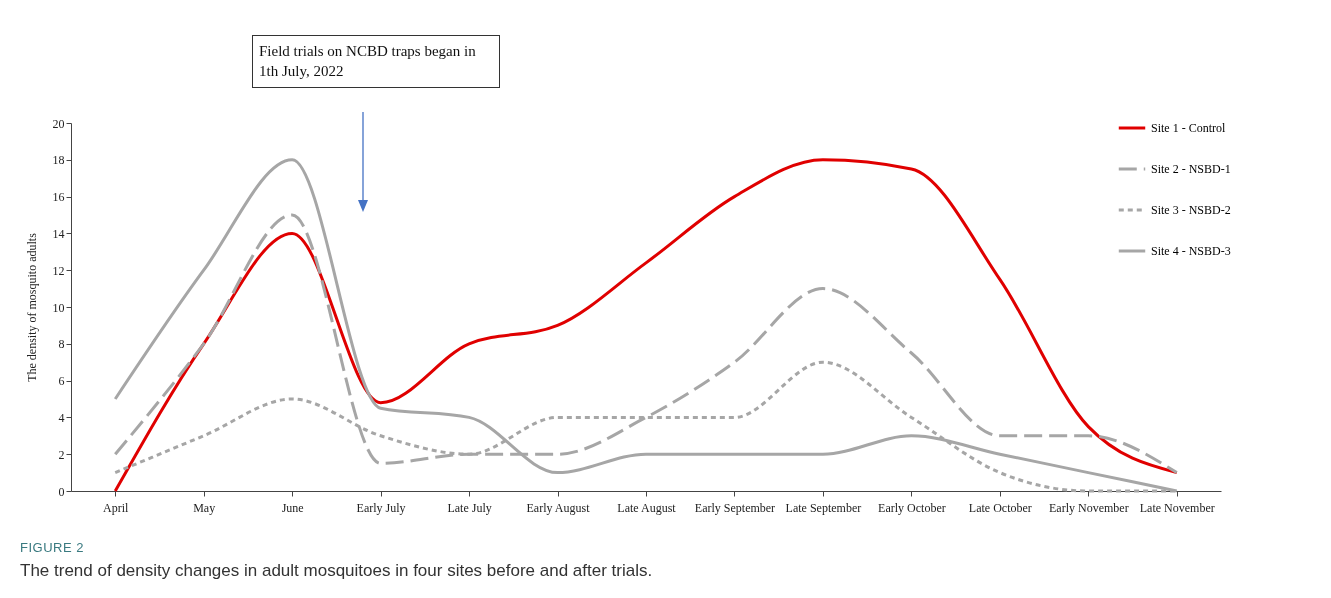 The width and height of the screenshot is (1331, 598). Describe the element at coordinates (469, 507) in the screenshot. I see `x-tick-label: Late July` at that location.